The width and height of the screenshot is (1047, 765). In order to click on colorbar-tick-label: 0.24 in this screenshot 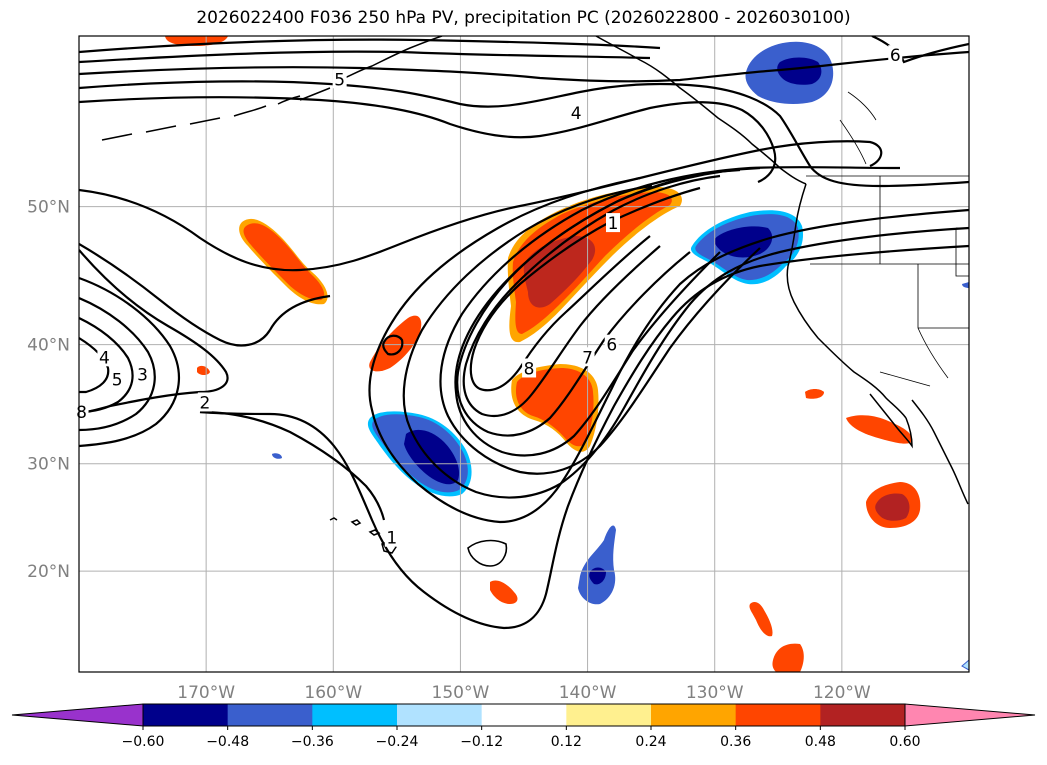, I will do `click(650, 742)`.